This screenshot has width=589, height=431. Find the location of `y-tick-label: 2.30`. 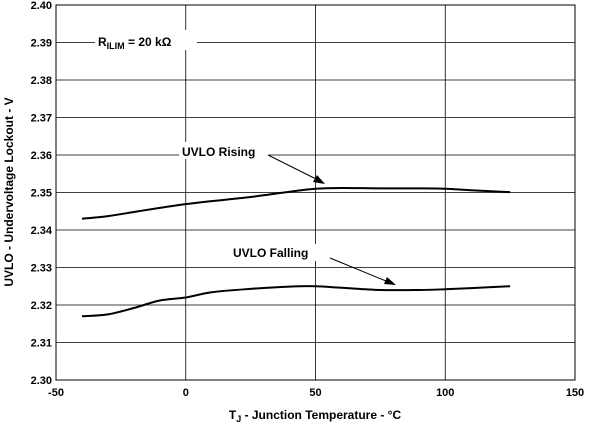

y-tick-label: 2.30 is located at coordinates (41, 381).